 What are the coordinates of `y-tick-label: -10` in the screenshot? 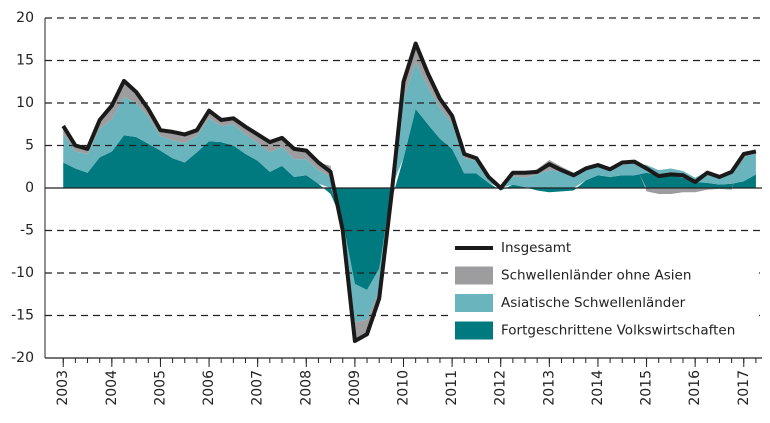 It's located at (22, 273).